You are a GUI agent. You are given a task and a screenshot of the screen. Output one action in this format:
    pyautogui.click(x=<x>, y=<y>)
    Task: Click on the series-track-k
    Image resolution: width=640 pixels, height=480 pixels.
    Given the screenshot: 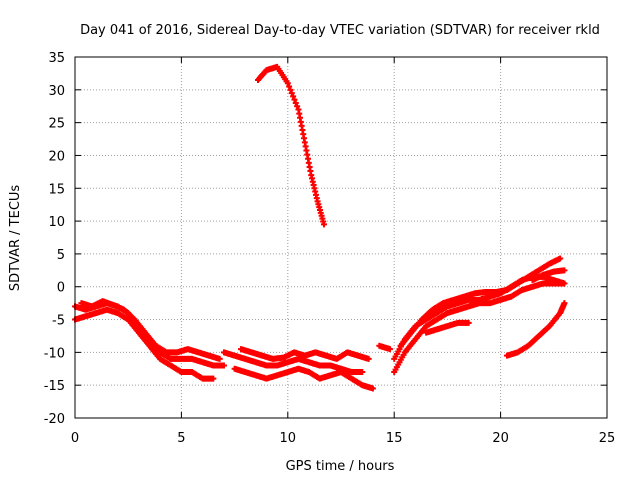 What is the action you would take?
    pyautogui.click(x=480, y=302)
    